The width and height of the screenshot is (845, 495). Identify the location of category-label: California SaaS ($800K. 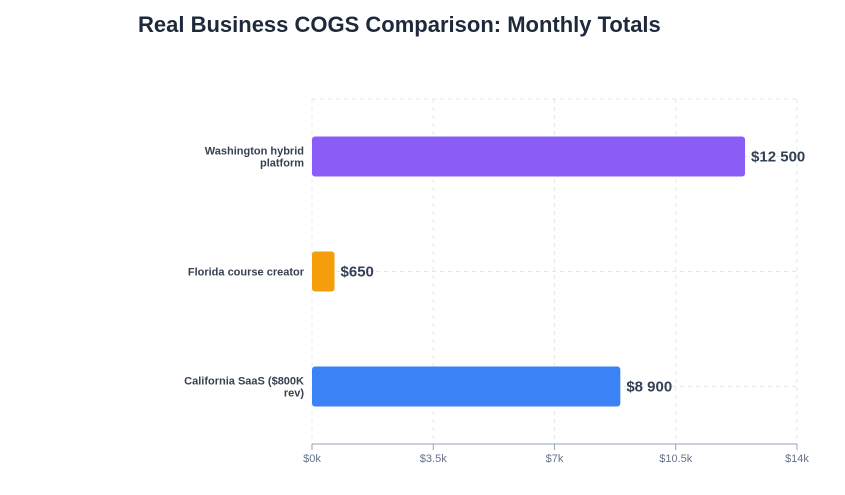
(244, 382).